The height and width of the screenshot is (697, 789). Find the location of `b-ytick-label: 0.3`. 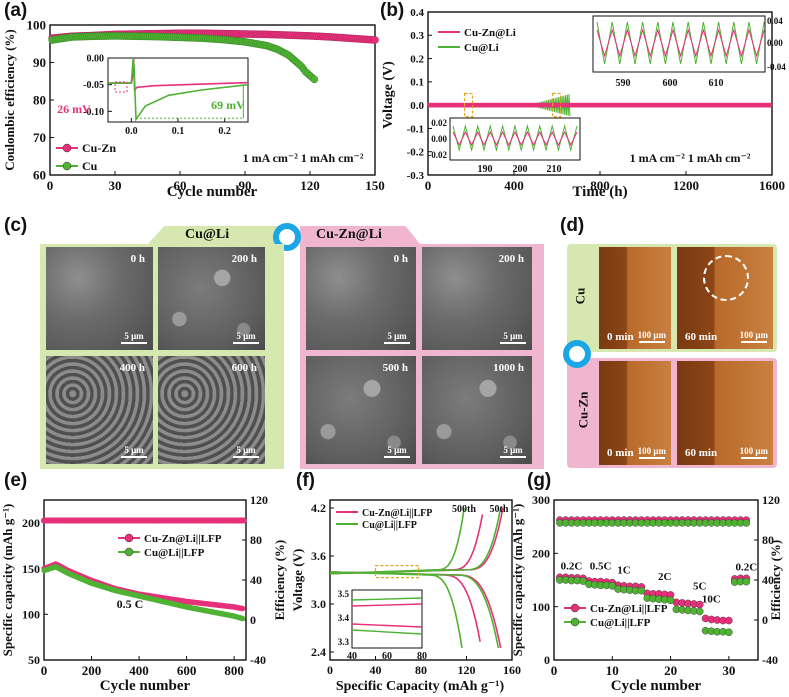

b-ytick-label: 0.3 is located at coordinates (417, 36).